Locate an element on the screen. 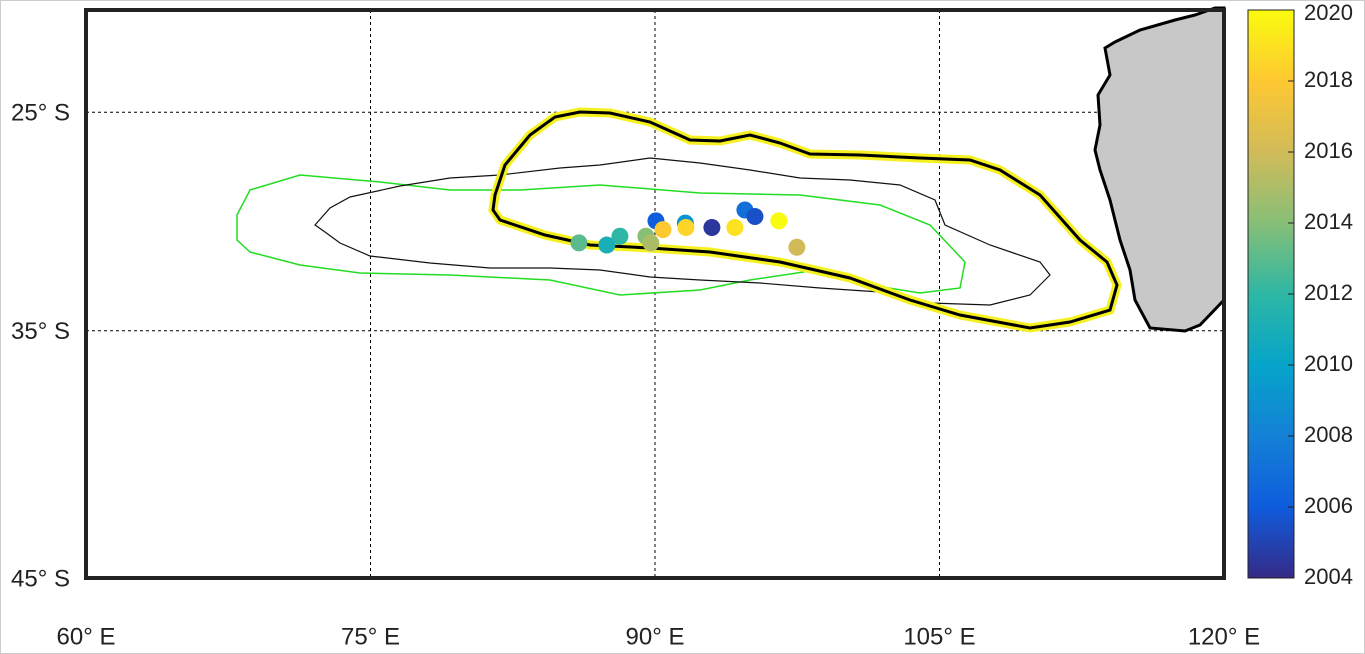  y-tick-label: 35° S is located at coordinates (40, 331).